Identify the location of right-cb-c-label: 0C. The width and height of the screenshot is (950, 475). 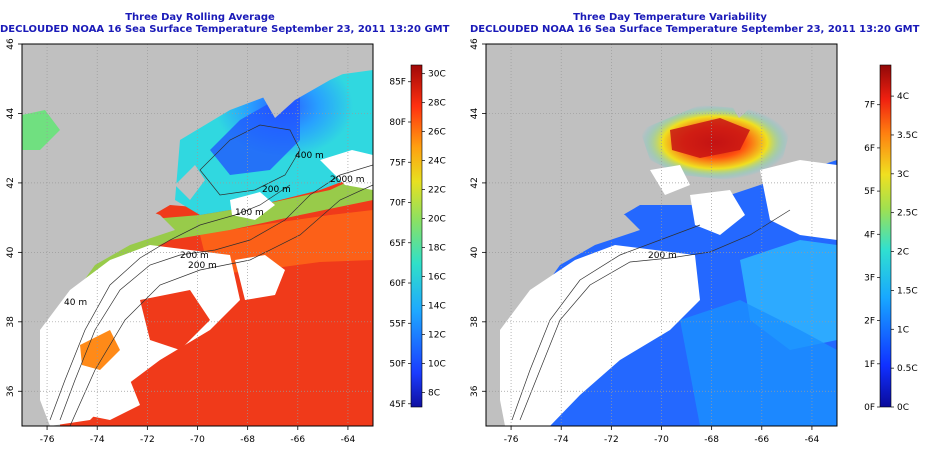
(903, 408).